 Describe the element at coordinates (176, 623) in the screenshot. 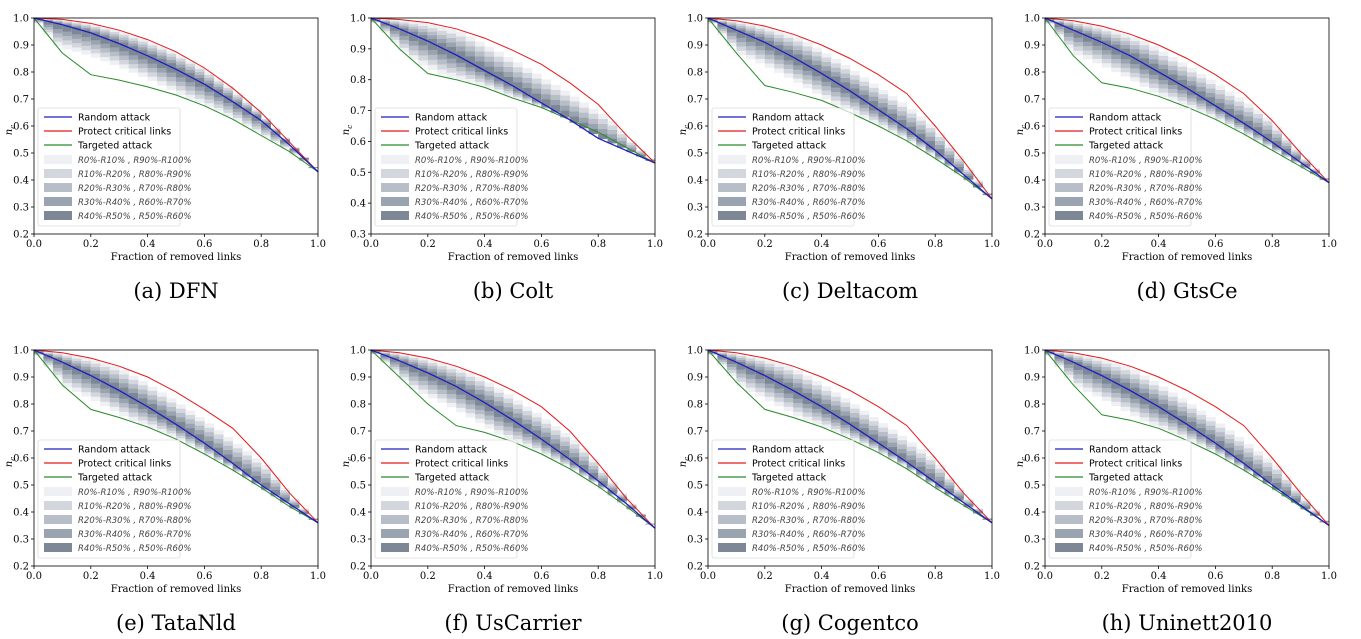

I see `panel-caption: (e) TataNld` at that location.